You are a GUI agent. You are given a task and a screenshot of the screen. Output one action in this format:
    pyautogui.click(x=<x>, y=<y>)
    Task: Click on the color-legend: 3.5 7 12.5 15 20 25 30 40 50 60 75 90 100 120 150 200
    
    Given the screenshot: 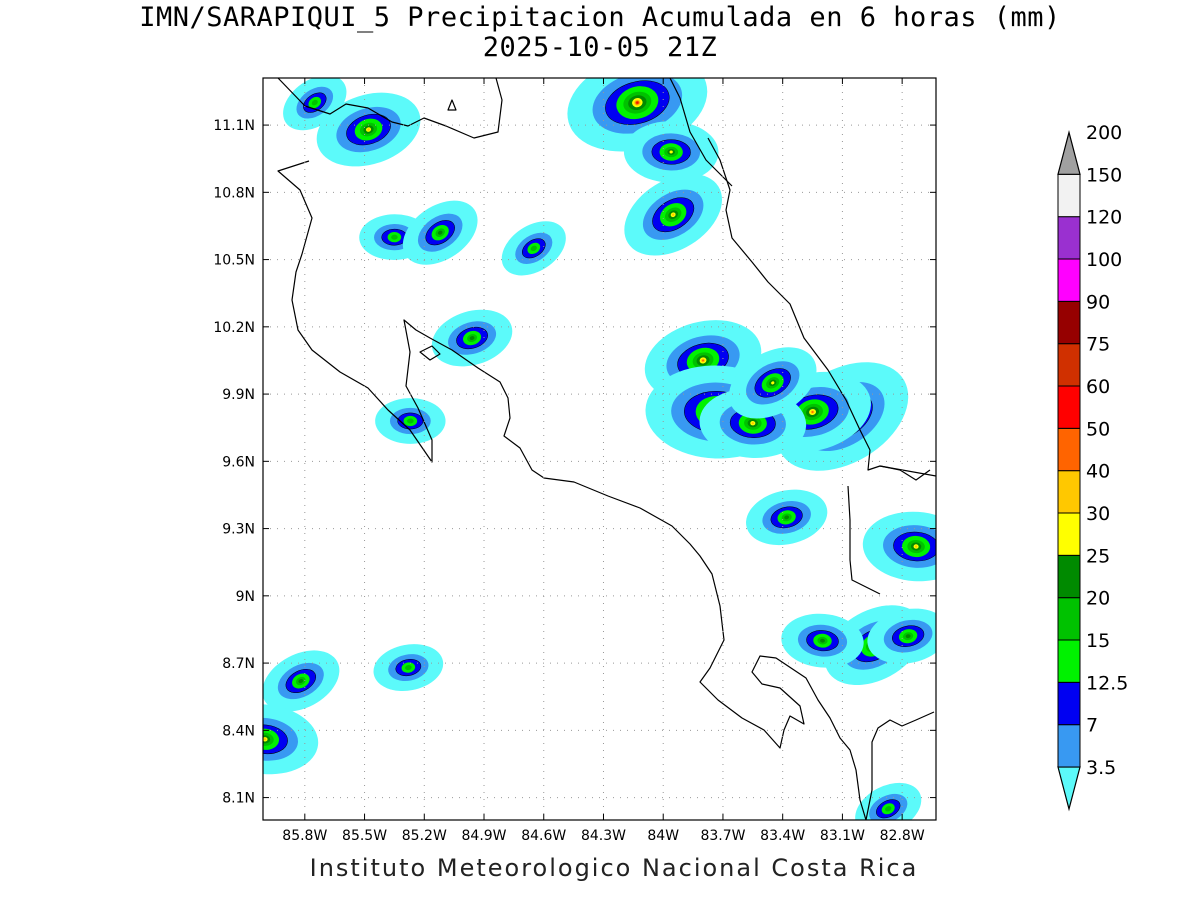 What is the action you would take?
    pyautogui.click(x=1092, y=467)
    